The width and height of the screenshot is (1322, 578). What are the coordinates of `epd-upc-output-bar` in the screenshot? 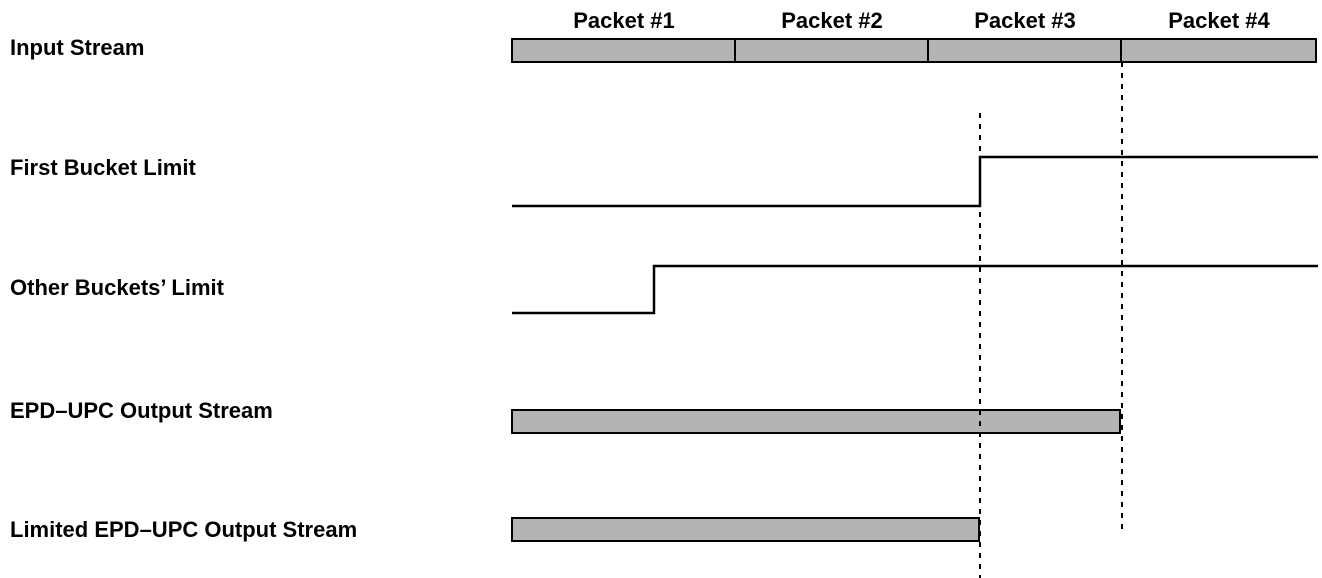 It's located at (816, 421).